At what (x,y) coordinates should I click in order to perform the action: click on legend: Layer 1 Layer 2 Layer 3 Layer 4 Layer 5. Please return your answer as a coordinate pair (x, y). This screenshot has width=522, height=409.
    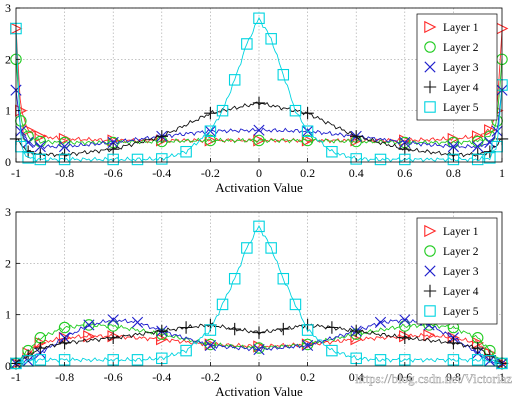
    Looking at the image, I should click on (457, 67).